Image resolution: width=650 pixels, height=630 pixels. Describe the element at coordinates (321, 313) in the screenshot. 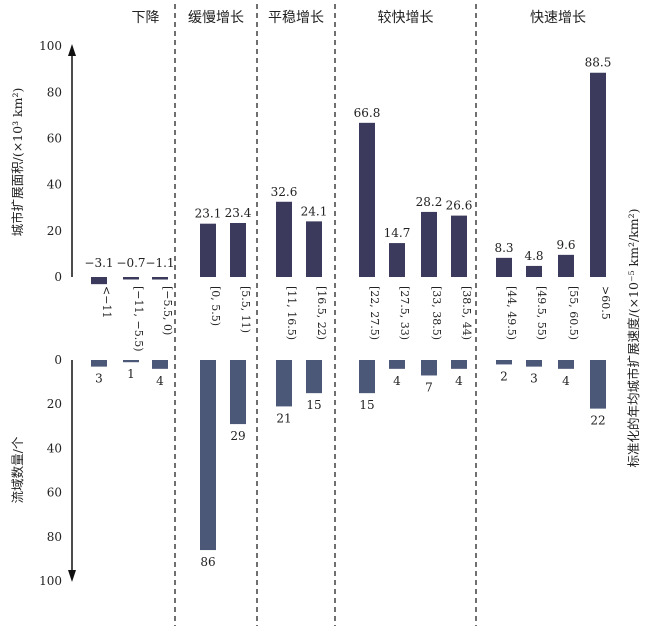

I see `category-label: [16.5, 22)` at that location.